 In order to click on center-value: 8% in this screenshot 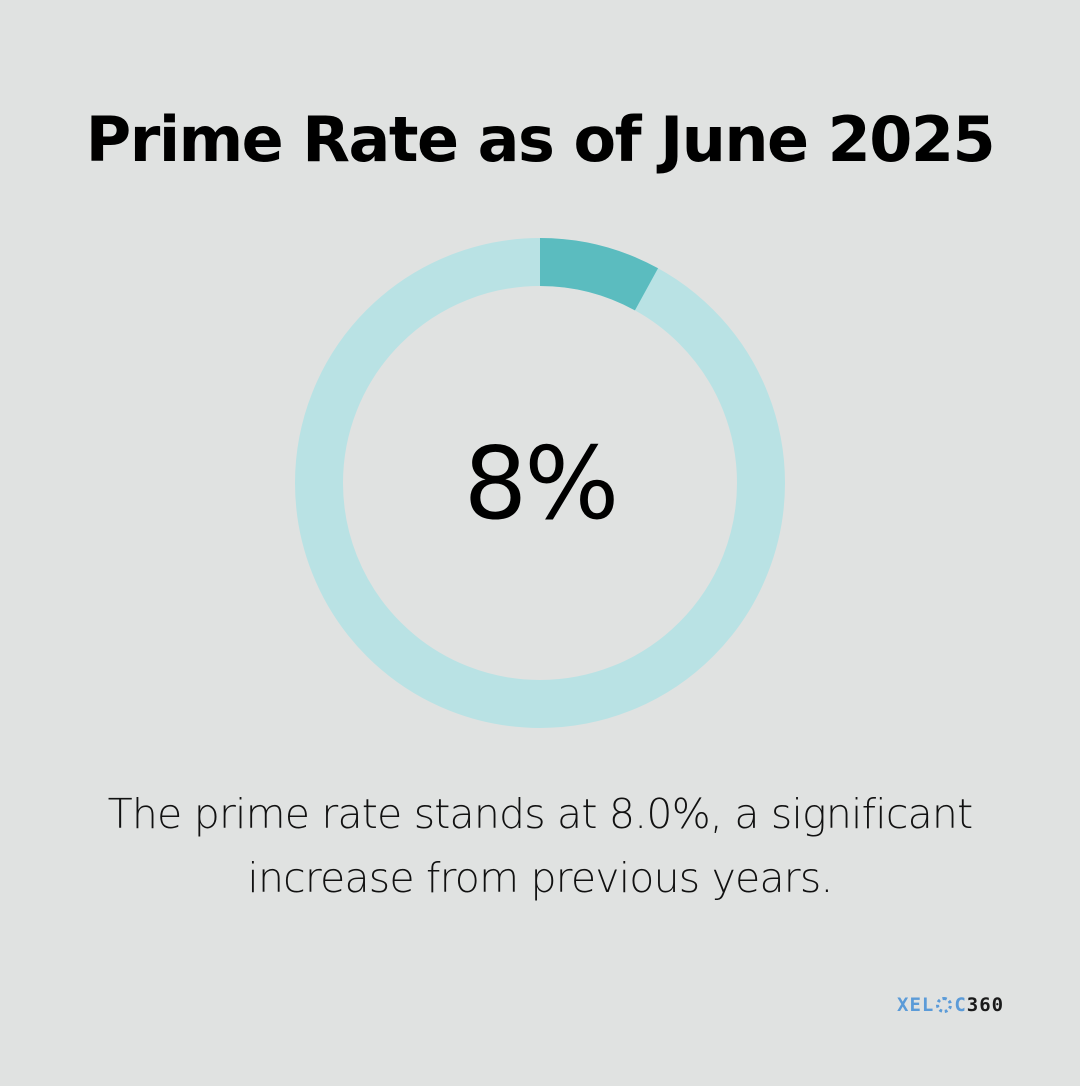, I will do `click(541, 483)`.